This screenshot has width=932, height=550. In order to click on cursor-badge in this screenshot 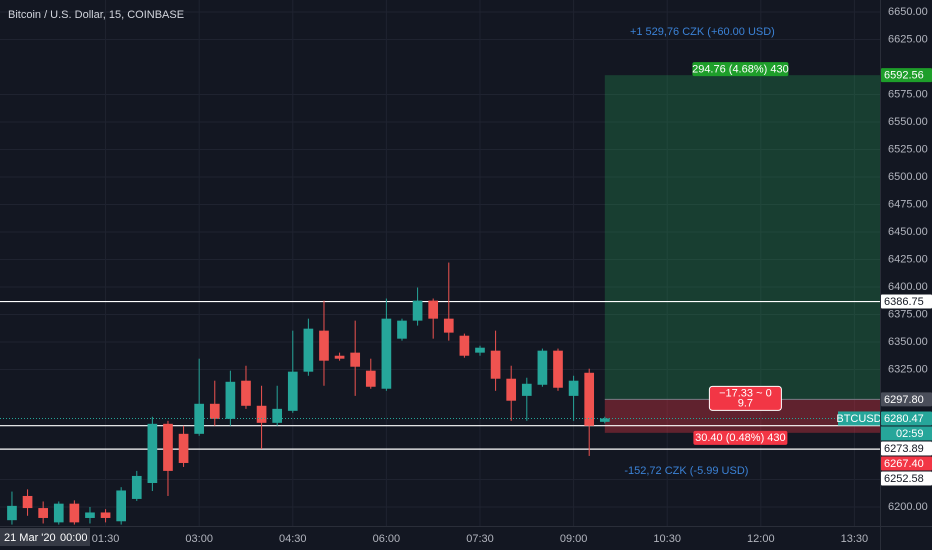, I will do `click(45, 537)`.